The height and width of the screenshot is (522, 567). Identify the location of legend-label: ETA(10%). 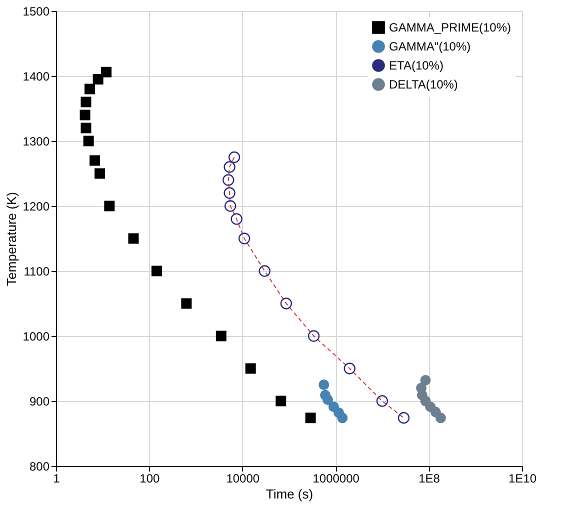
(416, 65).